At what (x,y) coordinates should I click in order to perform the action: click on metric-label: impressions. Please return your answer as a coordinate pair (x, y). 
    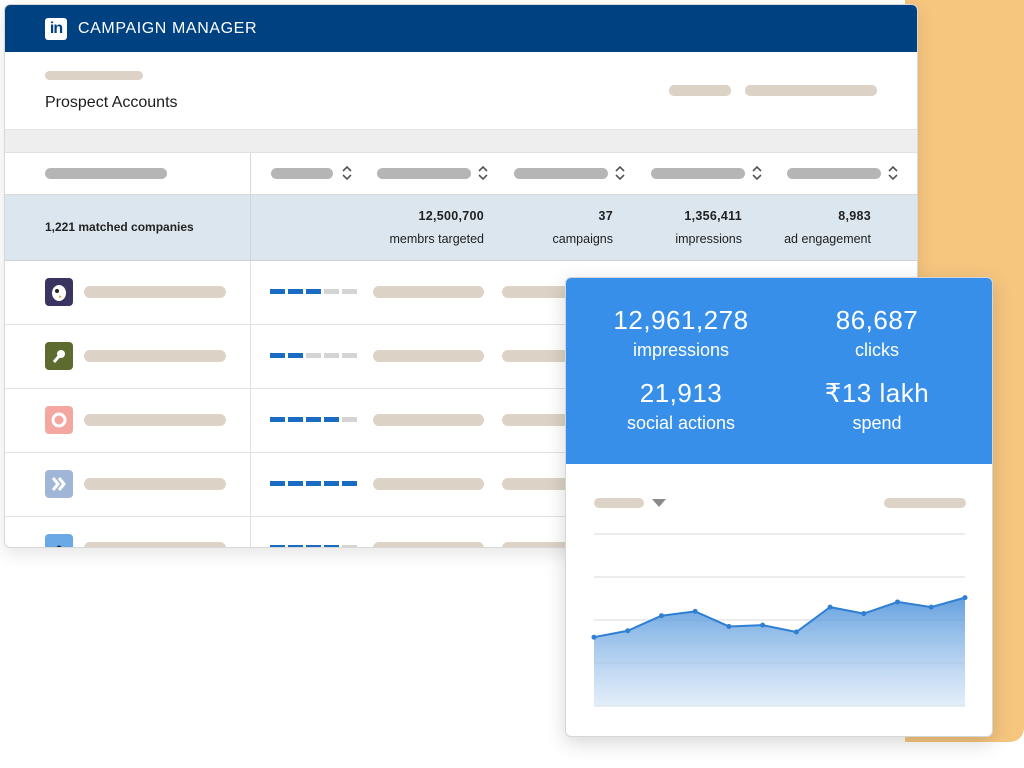
    Looking at the image, I should click on (681, 350).